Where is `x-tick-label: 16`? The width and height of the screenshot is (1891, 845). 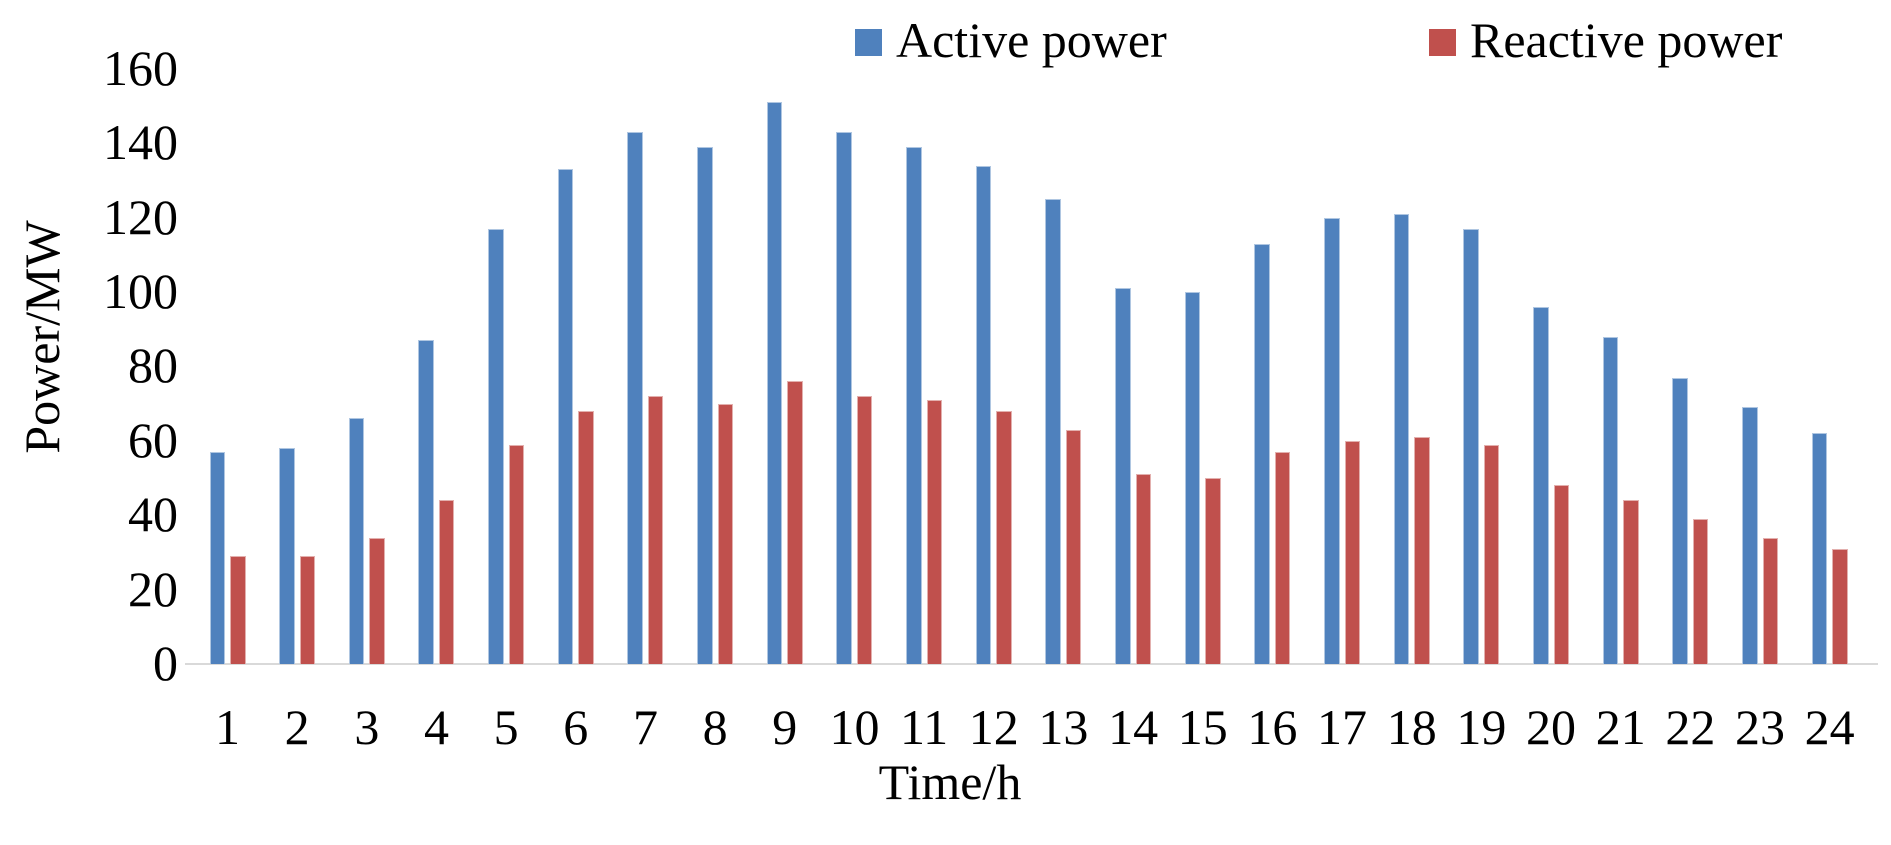 x-tick-label: 16 is located at coordinates (1272, 727).